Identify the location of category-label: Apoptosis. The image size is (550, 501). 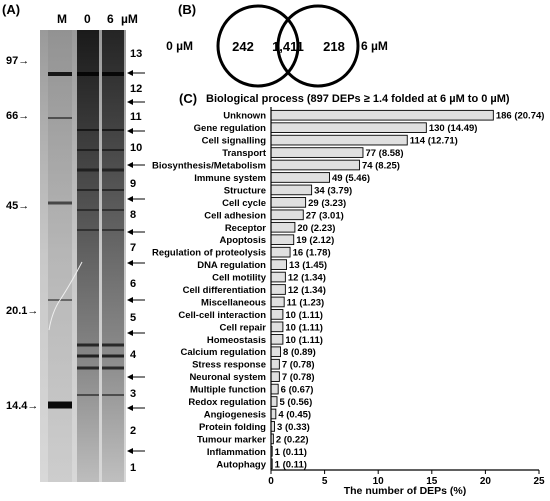
(243, 240).